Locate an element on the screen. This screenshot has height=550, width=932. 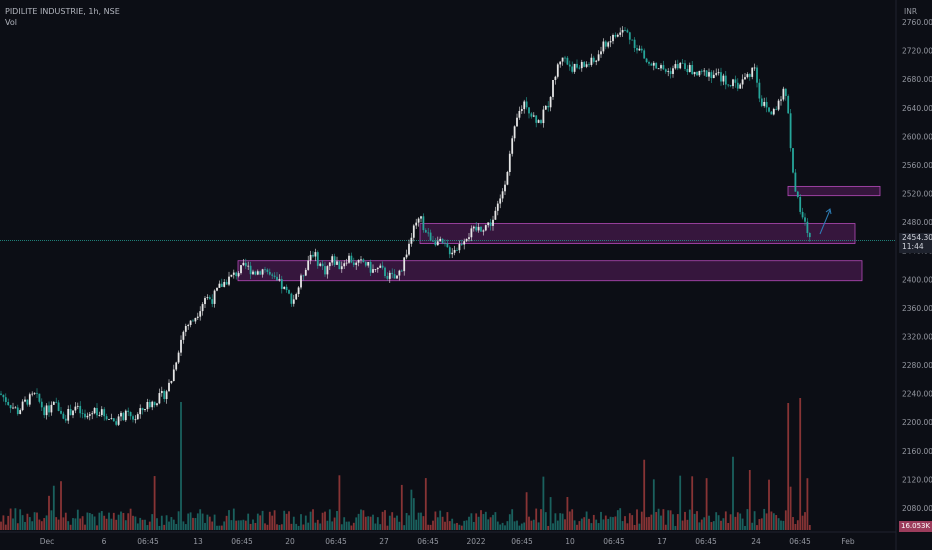
time-tick-label: 24 is located at coordinates (756, 541).